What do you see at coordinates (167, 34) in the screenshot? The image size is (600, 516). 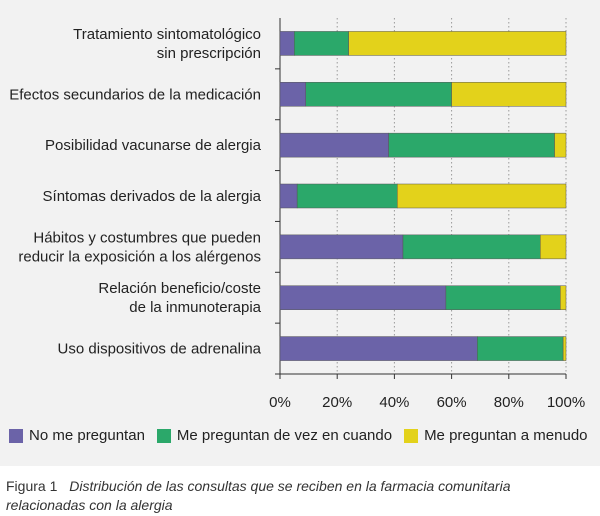 I see `category-label: Tratamiento sintomatológico` at bounding box center [167, 34].